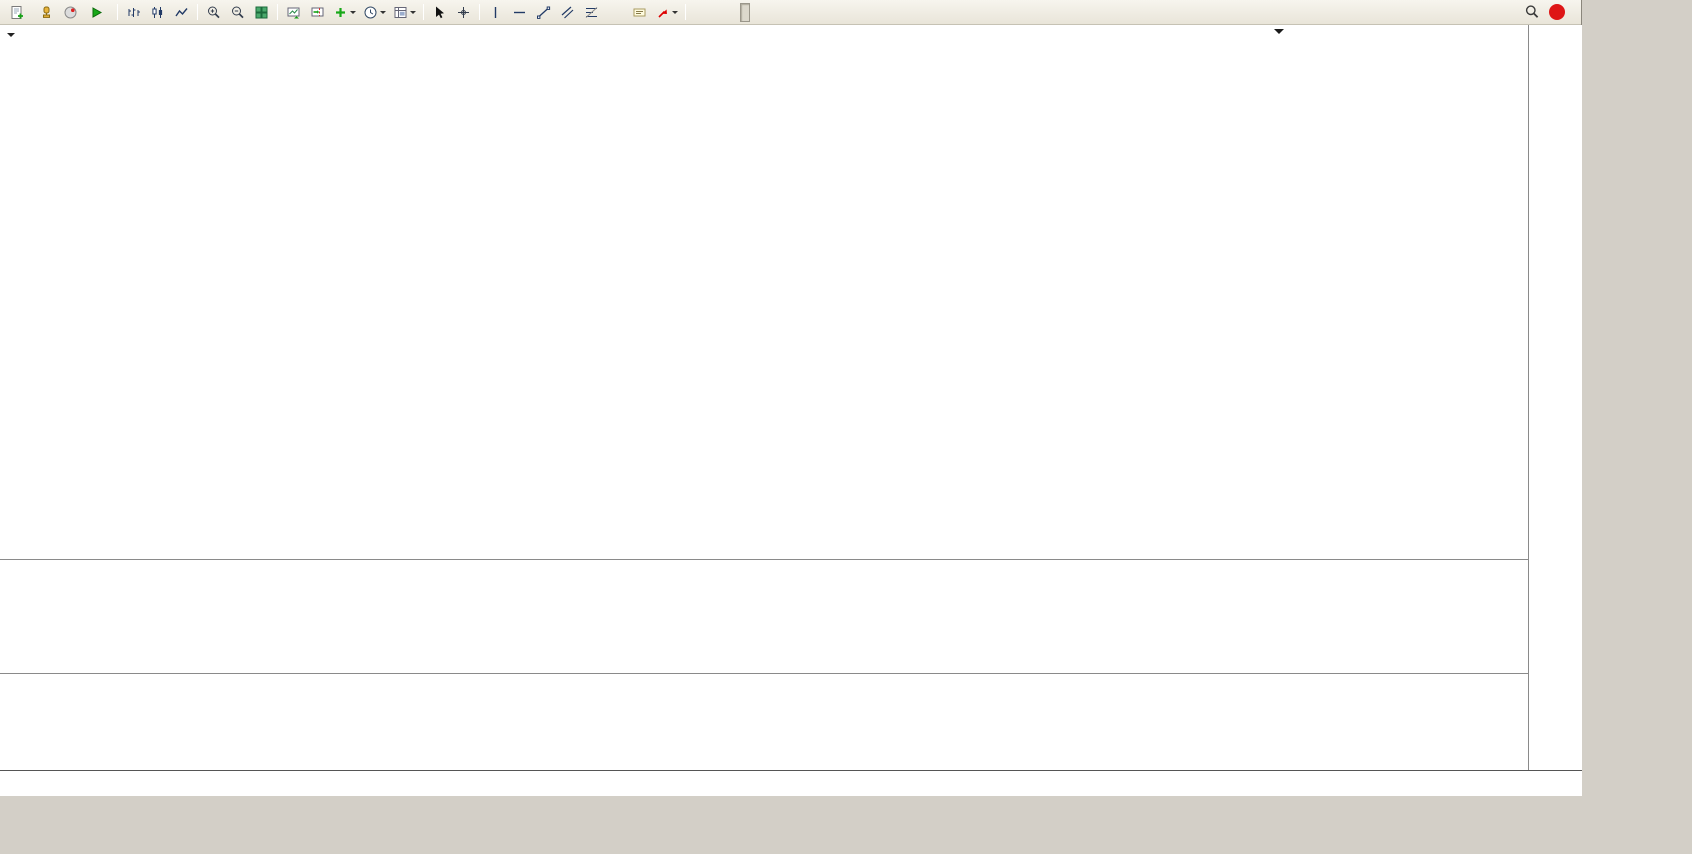  I want to click on horizontal-line-tool-button, so click(519, 12).